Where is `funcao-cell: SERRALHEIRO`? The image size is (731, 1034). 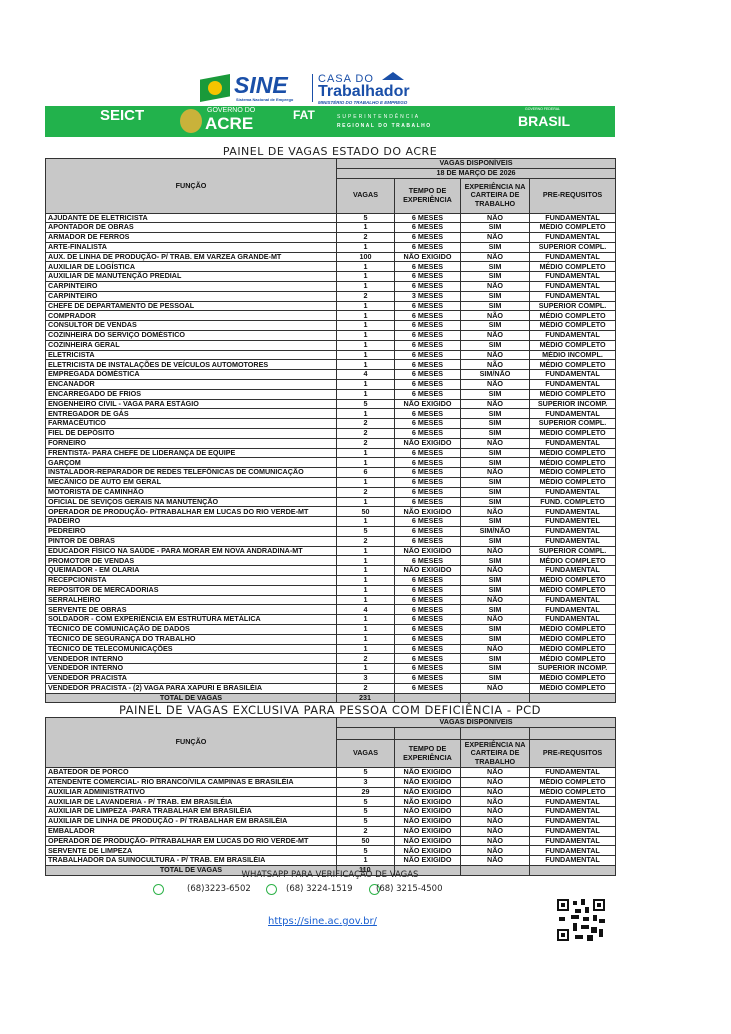 funcao-cell: SERRALHEIRO is located at coordinates (191, 600).